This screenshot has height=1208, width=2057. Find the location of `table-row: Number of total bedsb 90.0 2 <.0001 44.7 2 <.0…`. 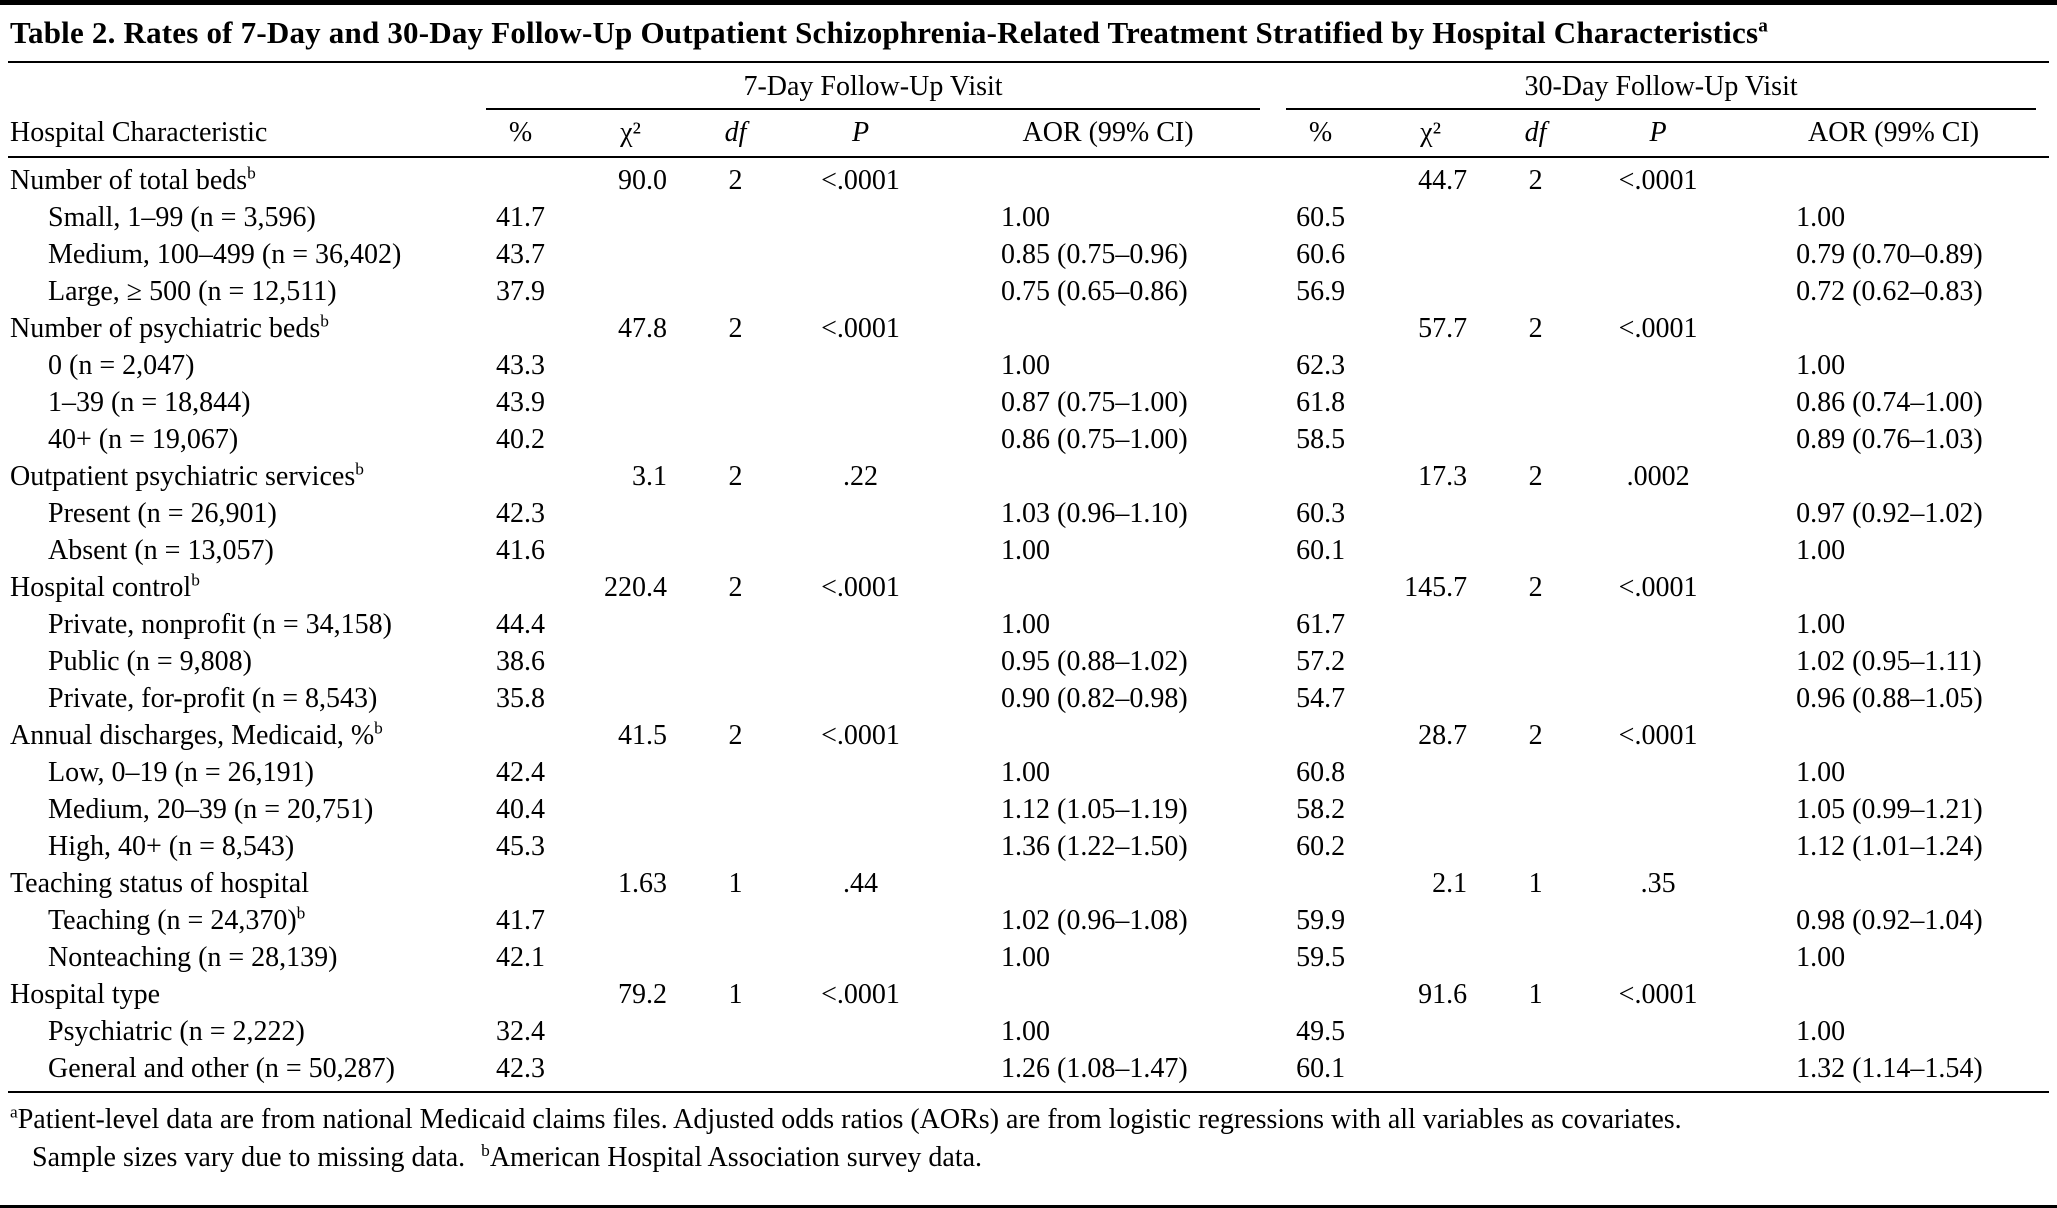

table-row: Number of total bedsb 90.0 2 <.0001 44.7 2 <.0… is located at coordinates (1028, 178).